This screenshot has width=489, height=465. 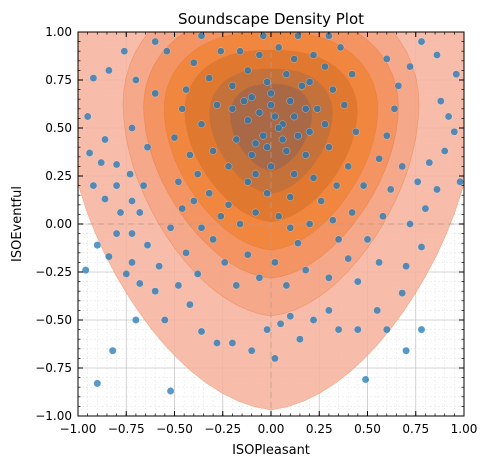 I want to click on x-tick-label: 0.50, so click(x=367, y=429).